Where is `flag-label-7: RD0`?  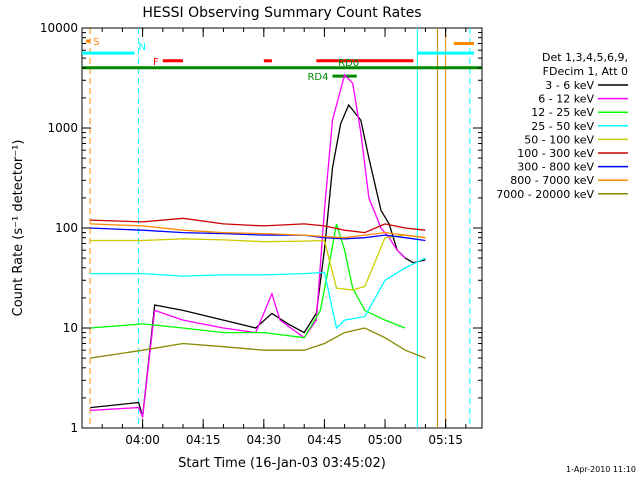 flag-label-7: RD0 is located at coordinates (348, 63).